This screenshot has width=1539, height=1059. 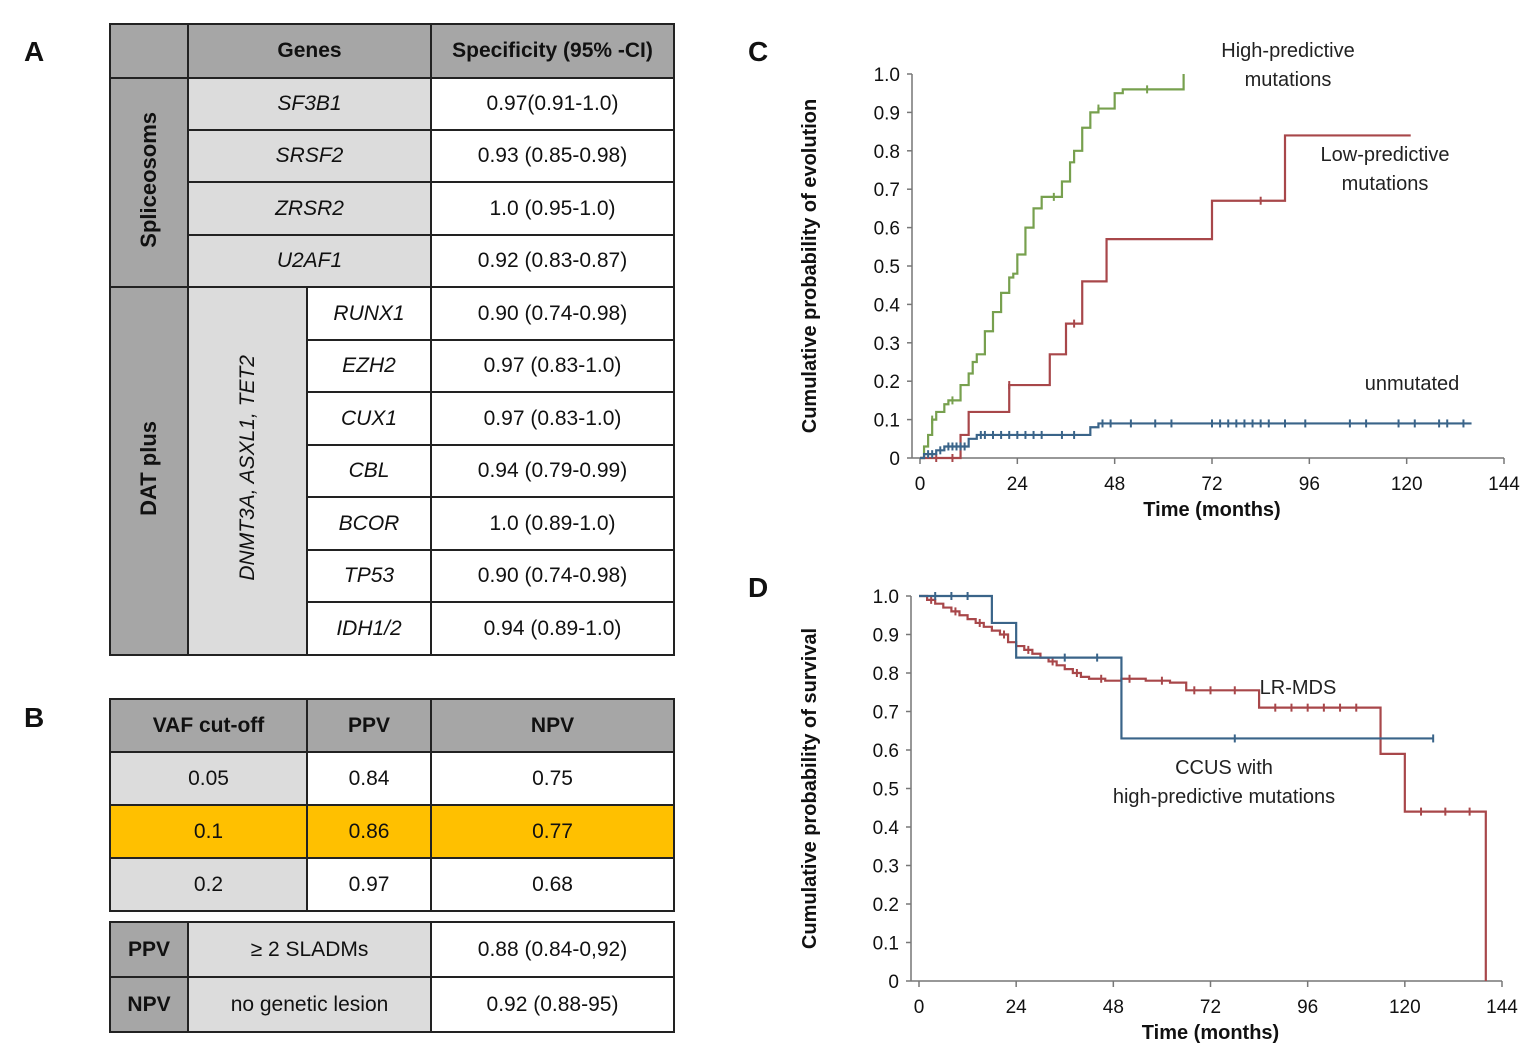 What do you see at coordinates (552, 949) in the screenshot?
I see `value-cell: 0.88 (0.84-0,92)` at bounding box center [552, 949].